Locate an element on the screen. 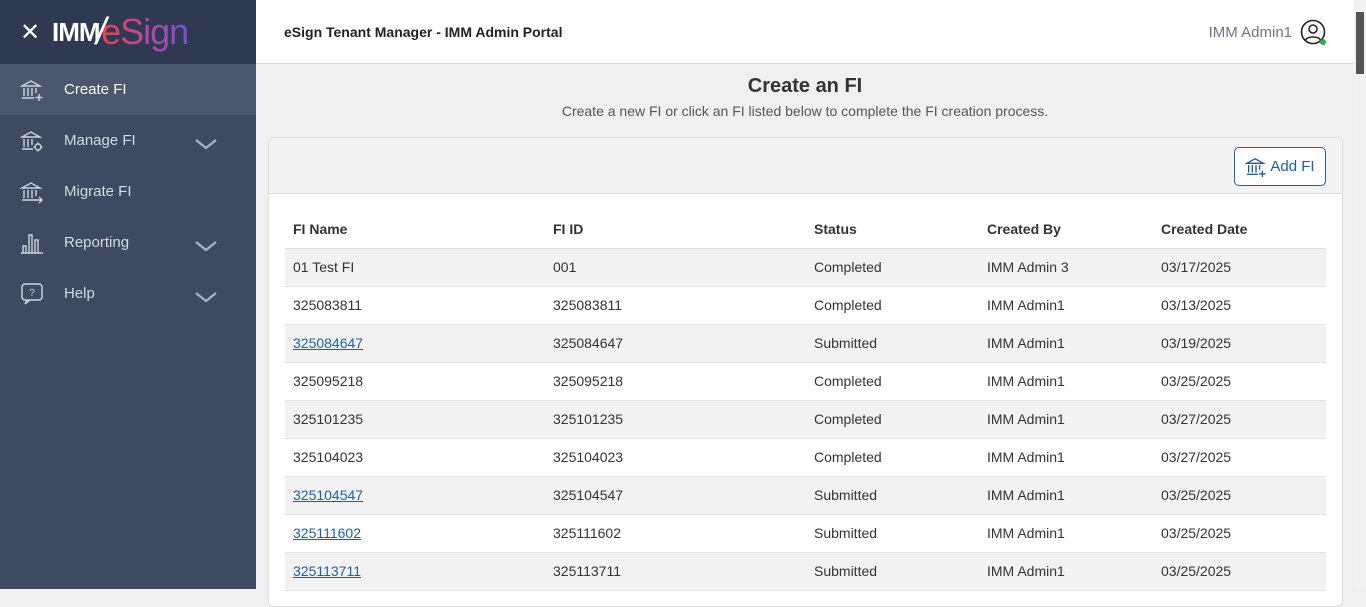 The width and height of the screenshot is (1366, 607). fi-name-cell: 325104023 is located at coordinates (415, 457).